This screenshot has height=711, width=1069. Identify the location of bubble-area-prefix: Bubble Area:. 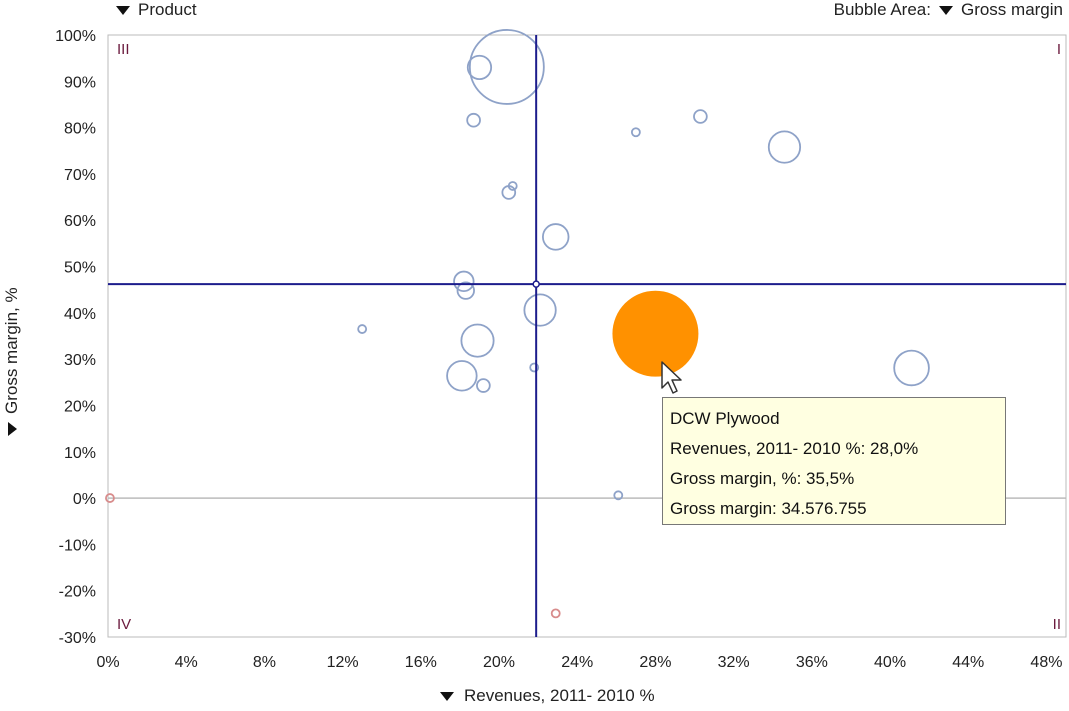
(882, 9).